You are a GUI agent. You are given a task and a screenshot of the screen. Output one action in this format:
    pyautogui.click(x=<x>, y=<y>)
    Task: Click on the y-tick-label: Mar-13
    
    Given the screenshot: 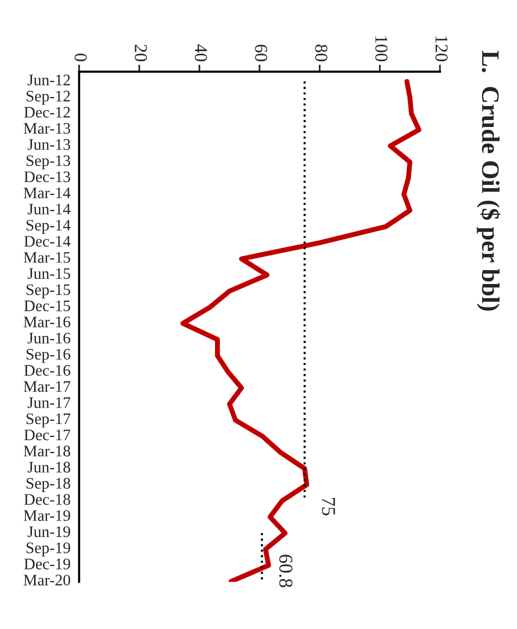 What is the action you would take?
    pyautogui.click(x=47, y=128)
    